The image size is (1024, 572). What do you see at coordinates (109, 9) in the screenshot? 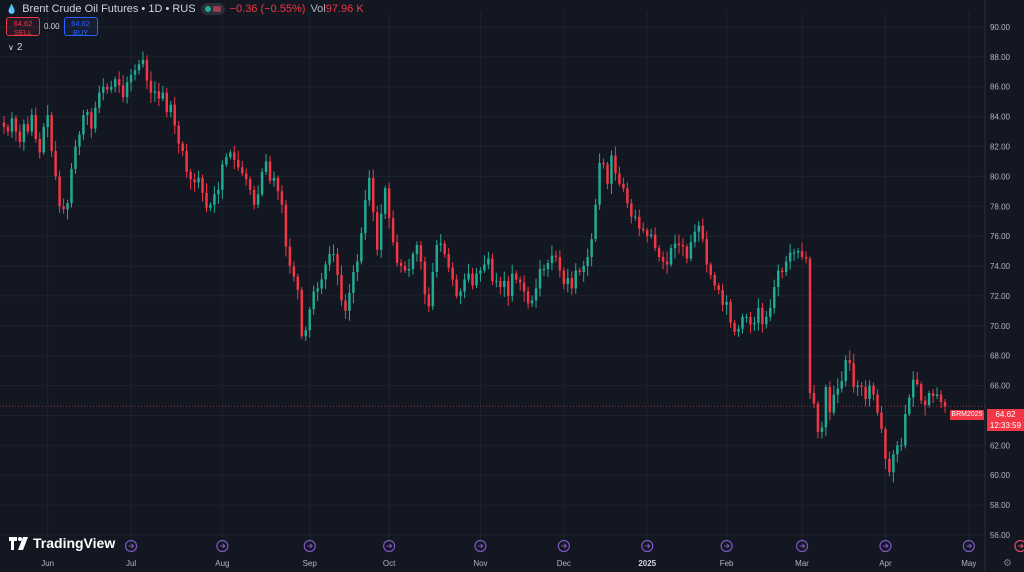
I see `symbol-title: Brent Crude Oil Futures • 1D • RUS` at bounding box center [109, 9].